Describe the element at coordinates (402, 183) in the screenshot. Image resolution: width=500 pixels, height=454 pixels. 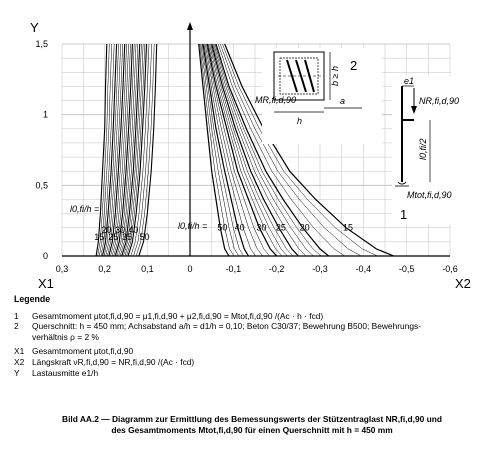
I see `column-moment-arc` at that location.